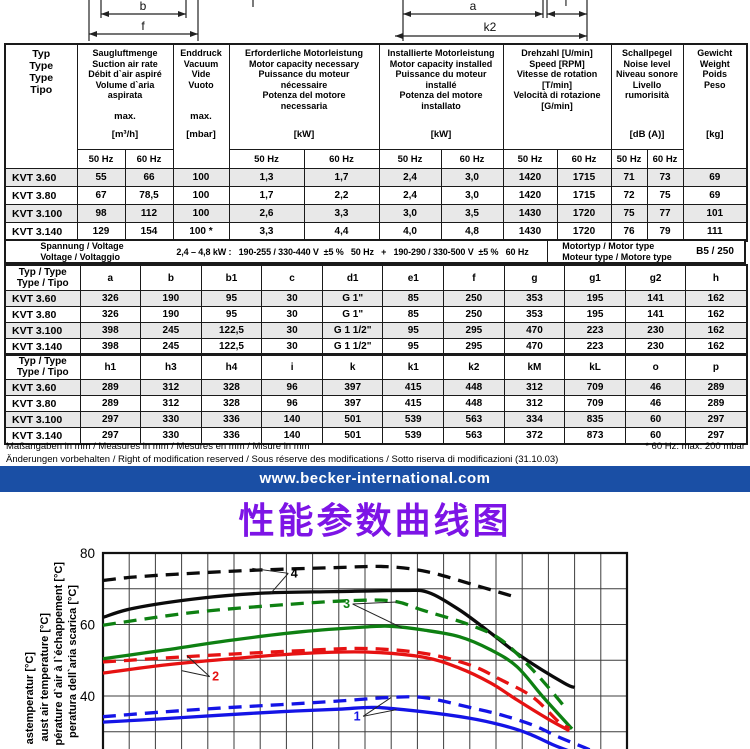  I want to click on dimension-label: a, so click(473, 6).